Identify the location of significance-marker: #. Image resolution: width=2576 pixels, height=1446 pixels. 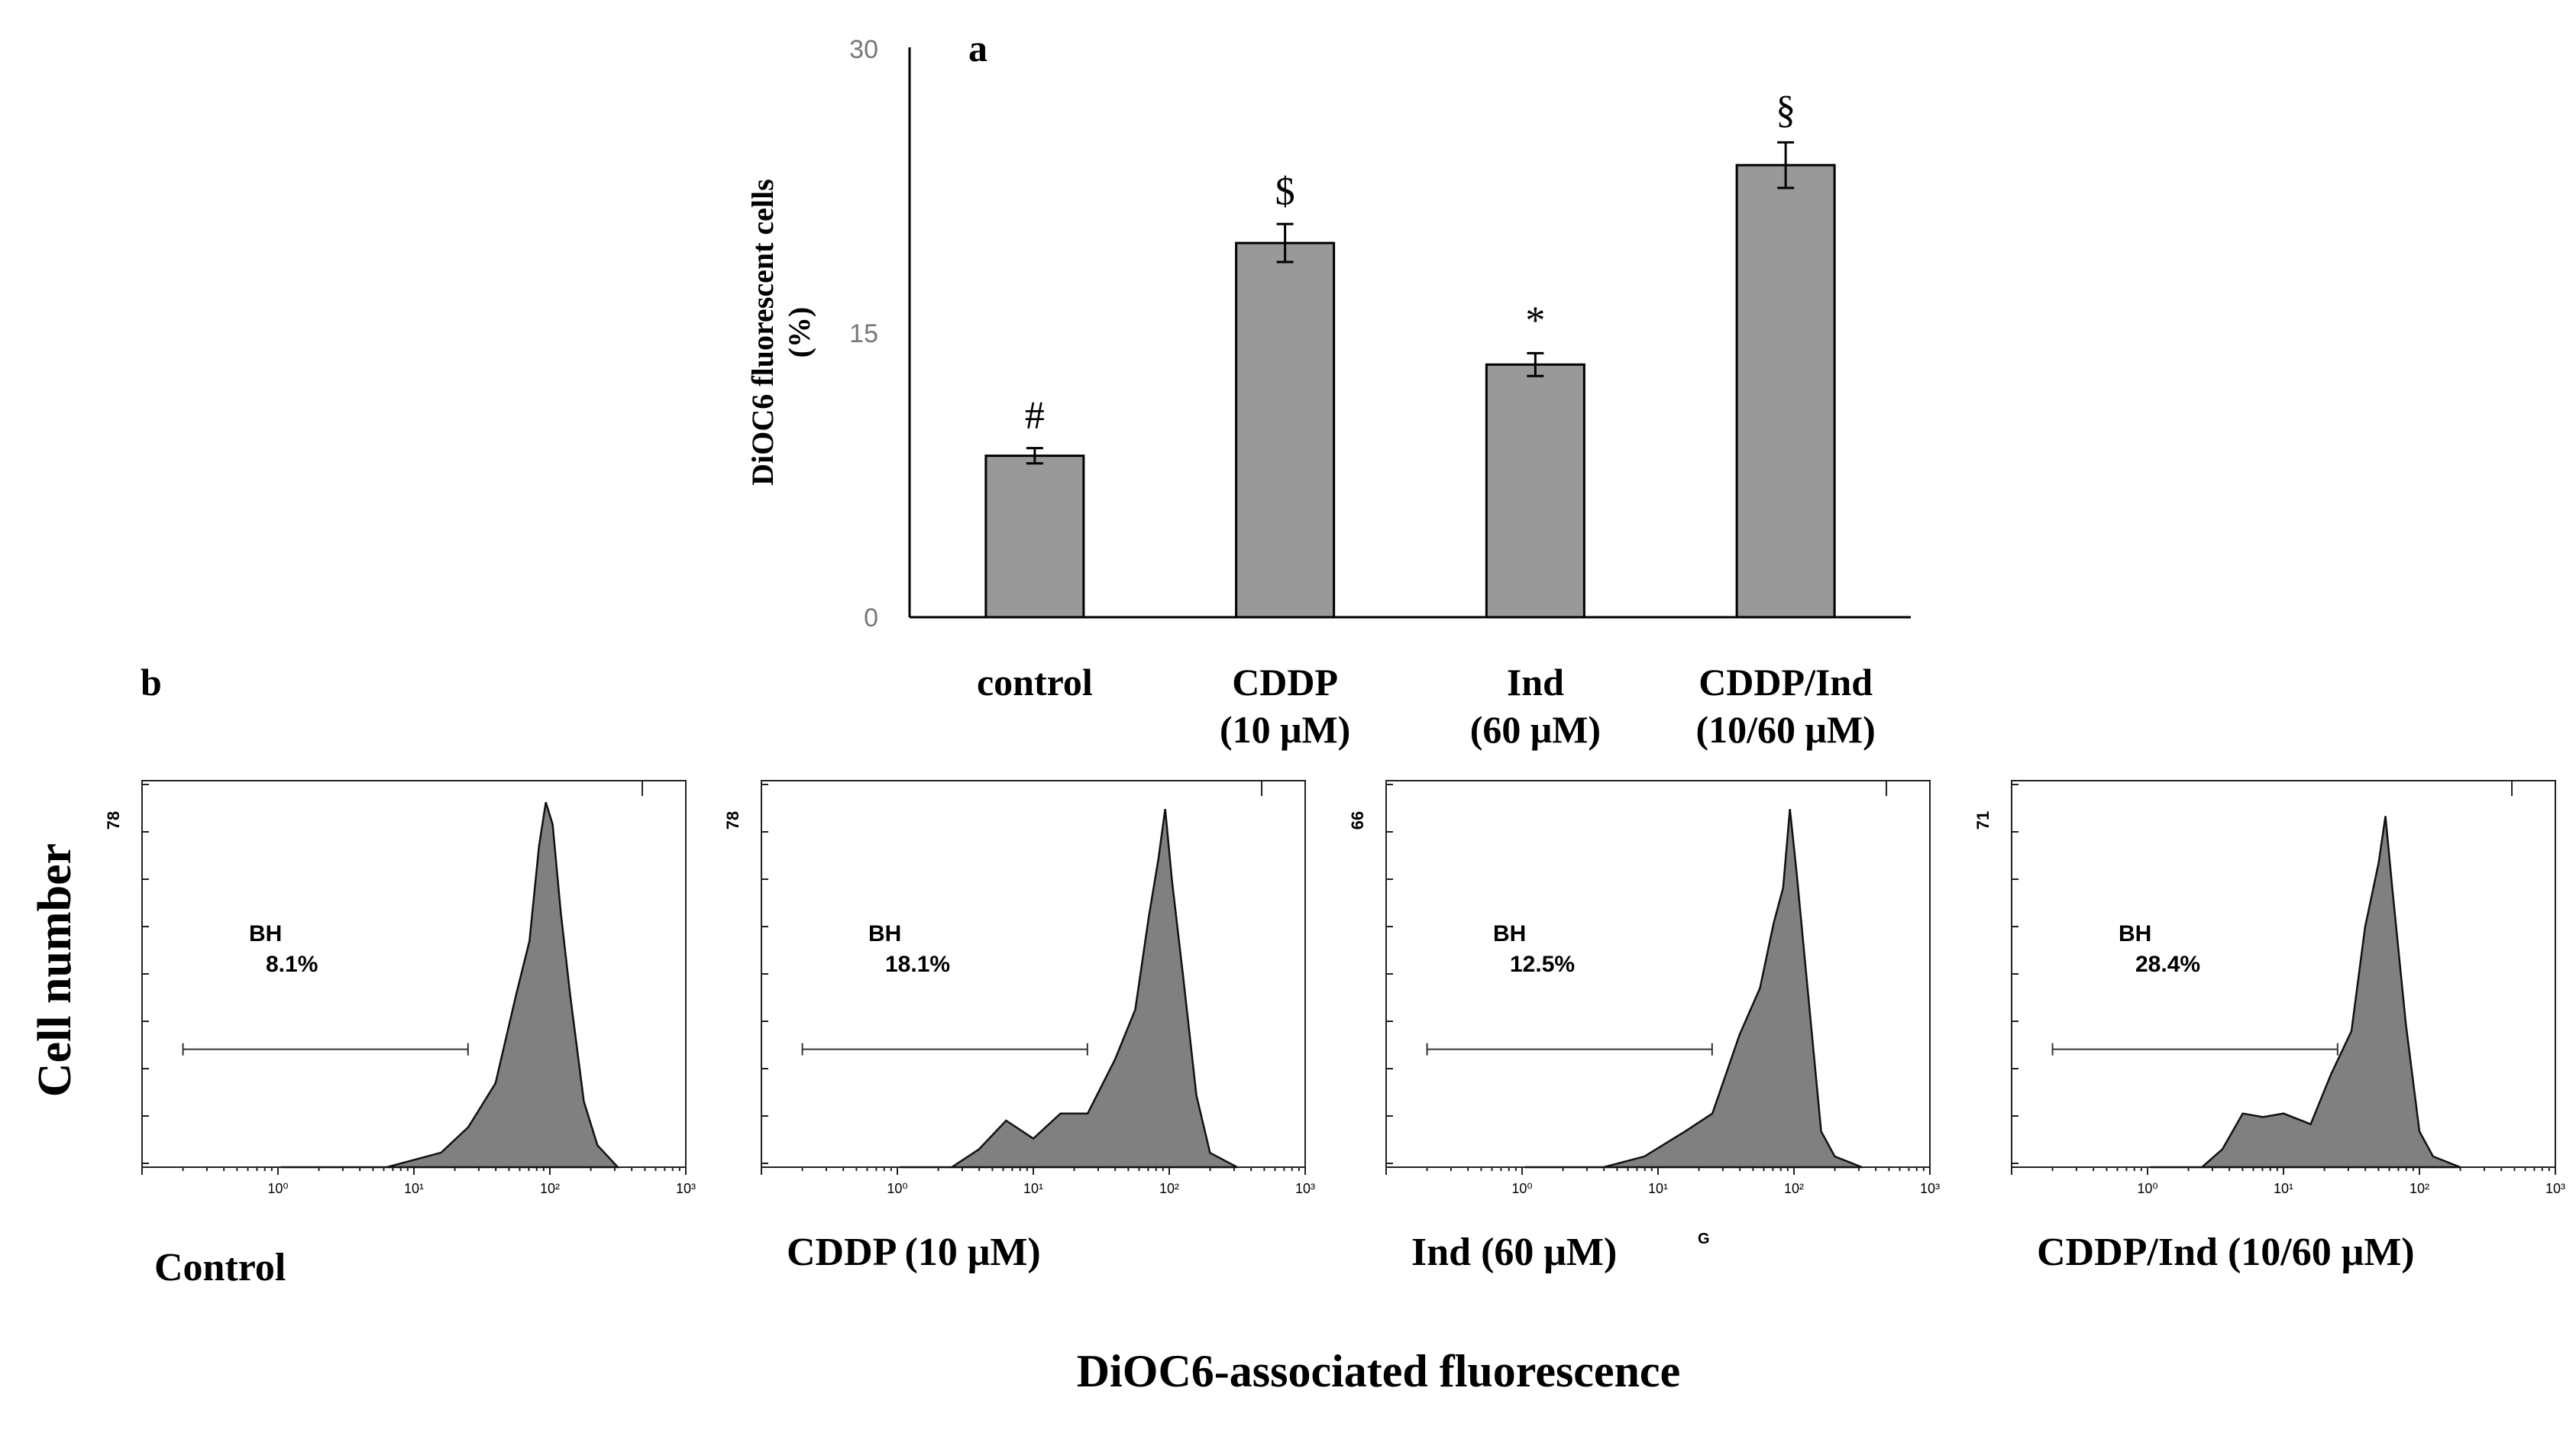
(1035, 416).